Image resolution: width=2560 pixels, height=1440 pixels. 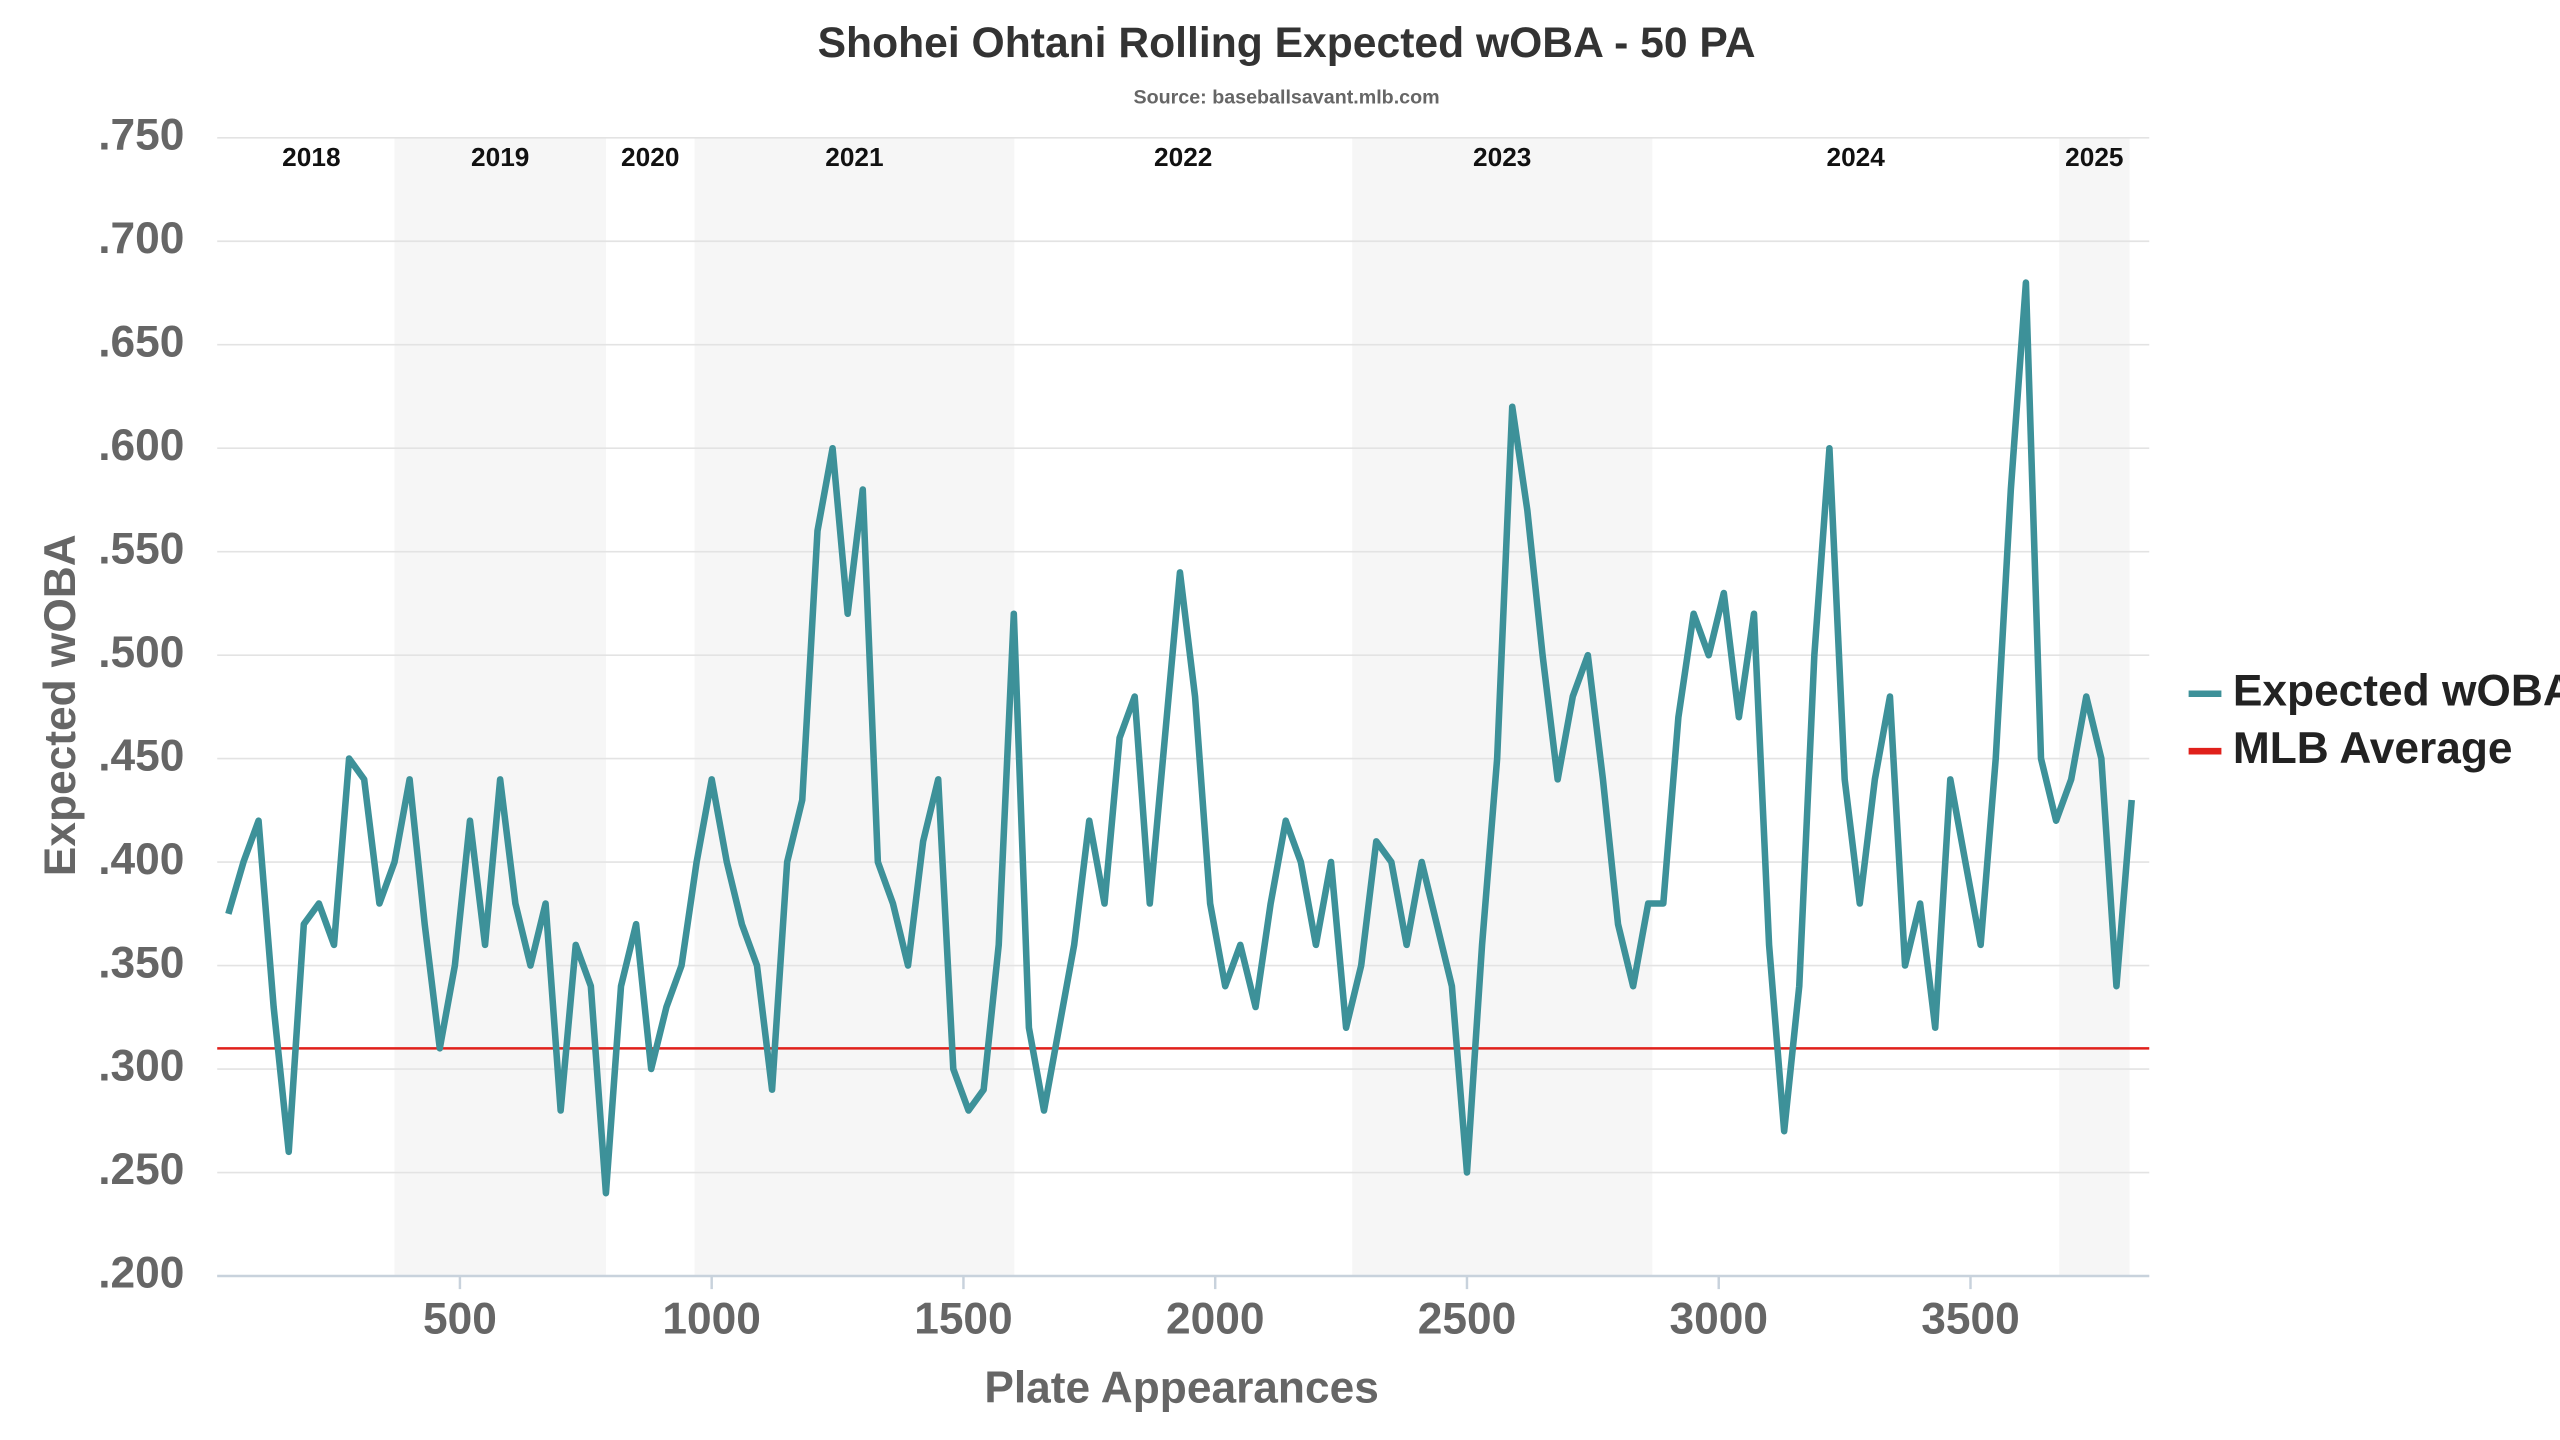 I want to click on chart-subtitle: Source: baseballsavant.mlb.com, so click(x=1286, y=98).